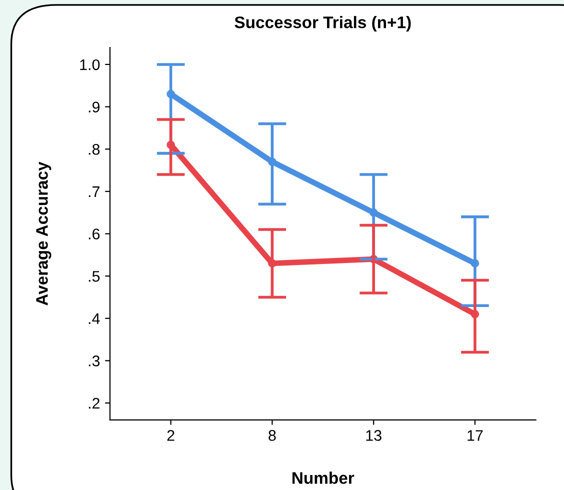 Image resolution: width=564 pixels, height=490 pixels. What do you see at coordinates (44, 234) in the screenshot?
I see `y-axis-title: Average Accuracy` at bounding box center [44, 234].